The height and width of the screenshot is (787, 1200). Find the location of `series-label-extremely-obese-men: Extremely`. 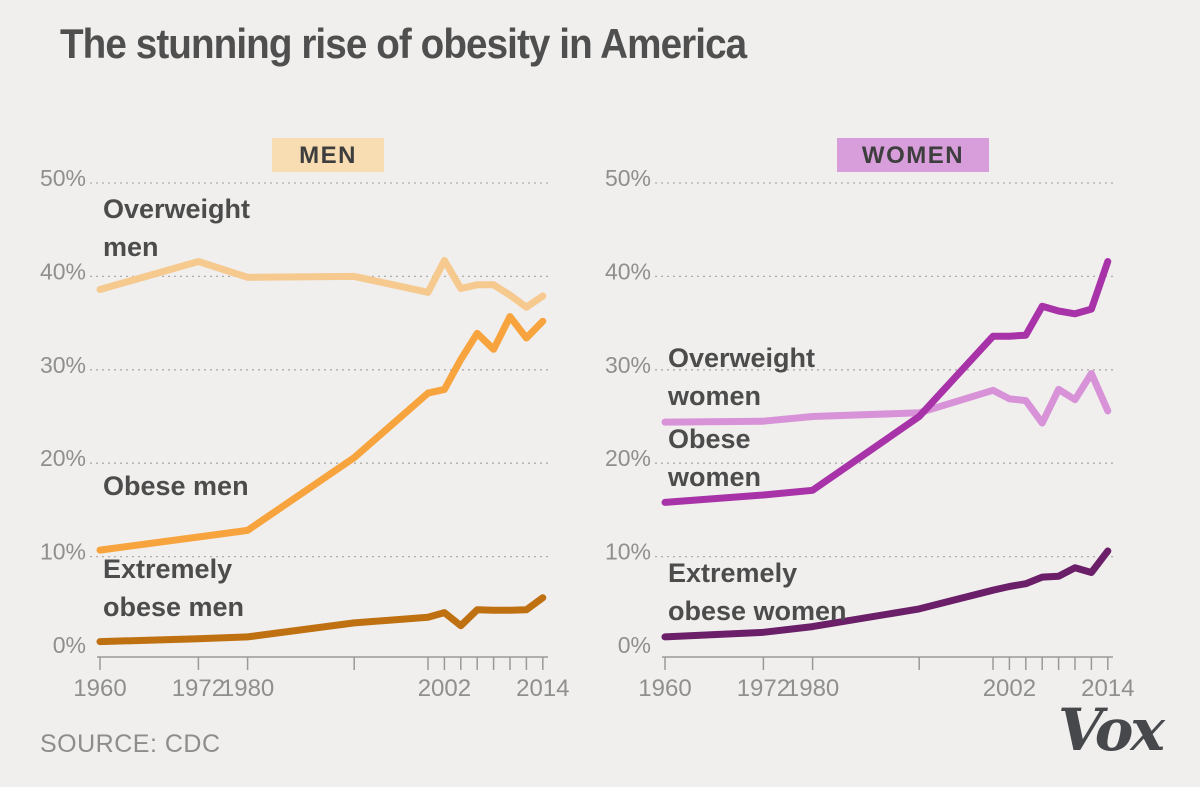

series-label-extremely-obese-men: Extremely is located at coordinates (167, 569).